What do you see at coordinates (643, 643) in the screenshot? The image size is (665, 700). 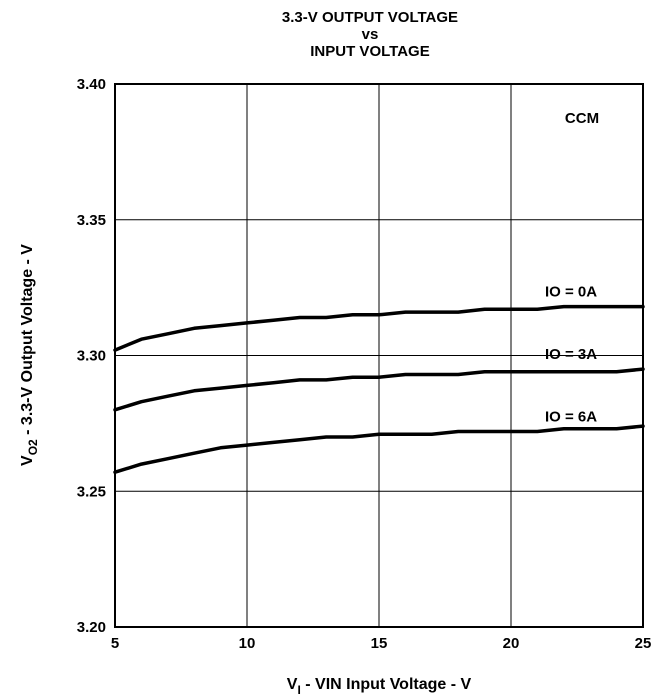 I see `x-tick-label: 25` at bounding box center [643, 643].